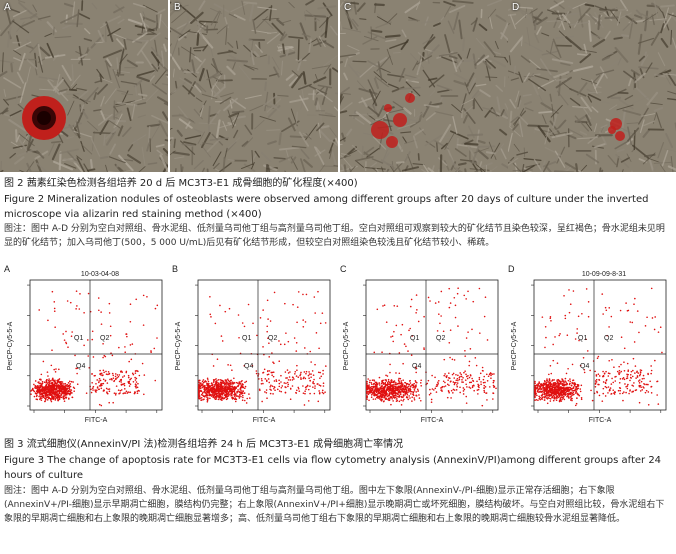 The image size is (676, 554). I want to click on micrograph-d: D, so click(592, 86).